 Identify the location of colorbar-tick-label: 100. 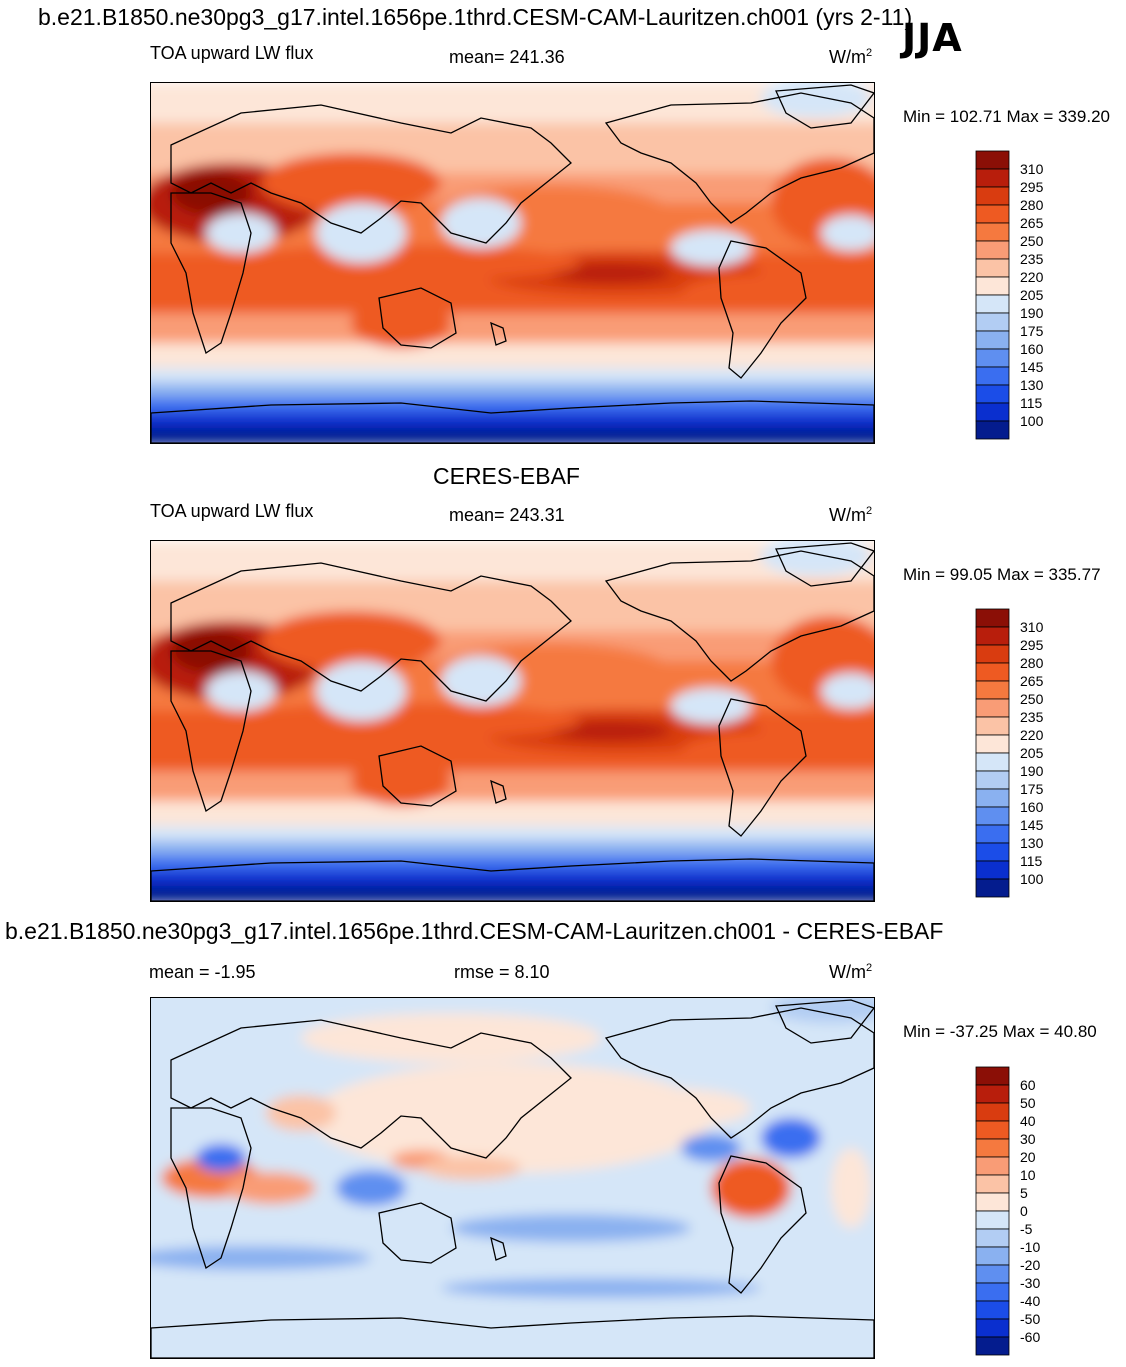
(1032, 421).